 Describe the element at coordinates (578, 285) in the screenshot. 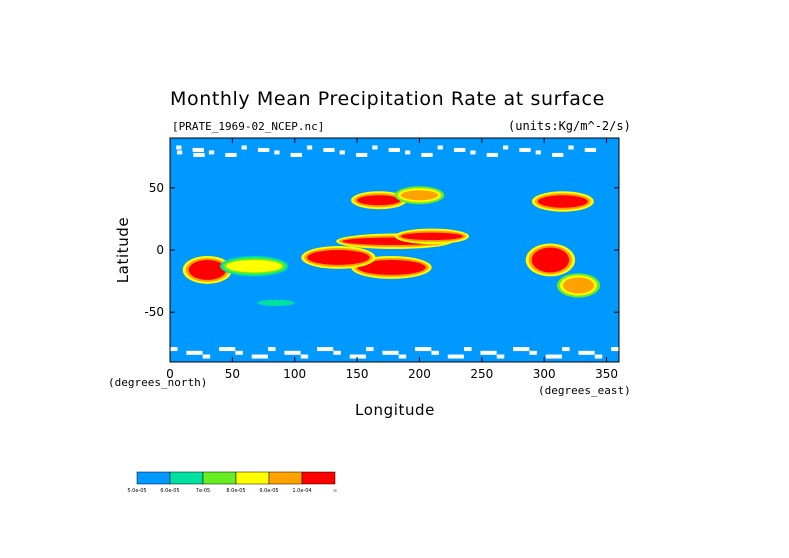

I see `region-s-atlantic-convergence` at that location.